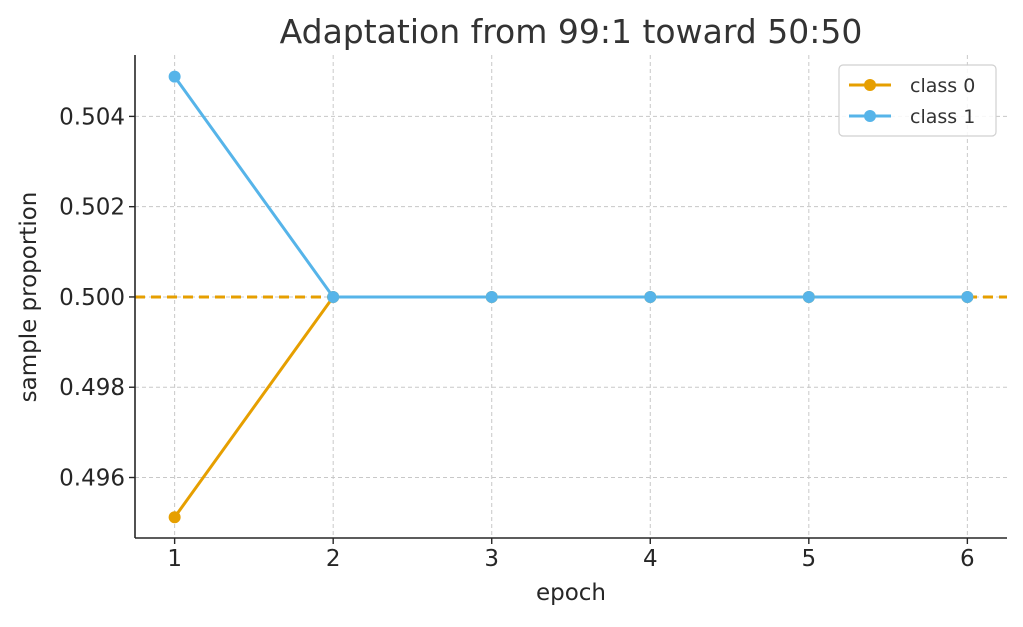 The height and width of the screenshot is (627, 1023). I want to click on x-tick-label: 3, so click(491, 559).